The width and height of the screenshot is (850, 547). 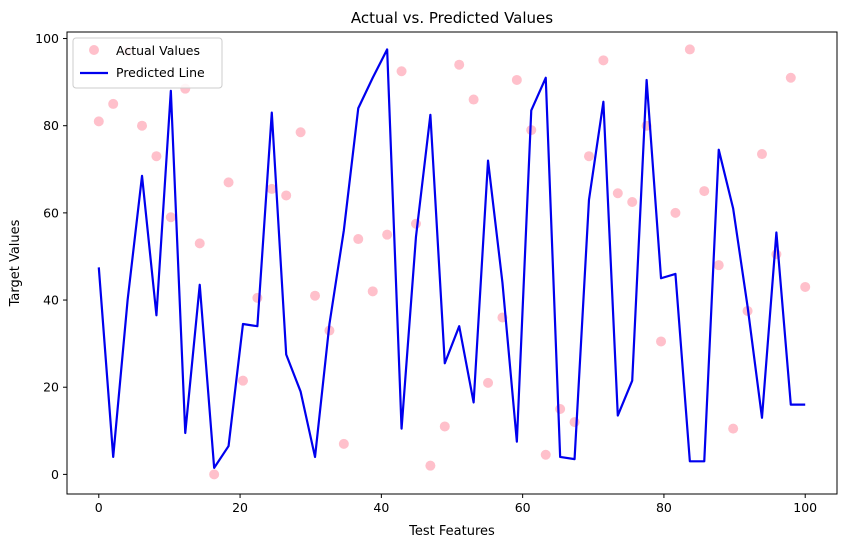 What do you see at coordinates (805, 507) in the screenshot?
I see `x-tick-label: 100` at bounding box center [805, 507].